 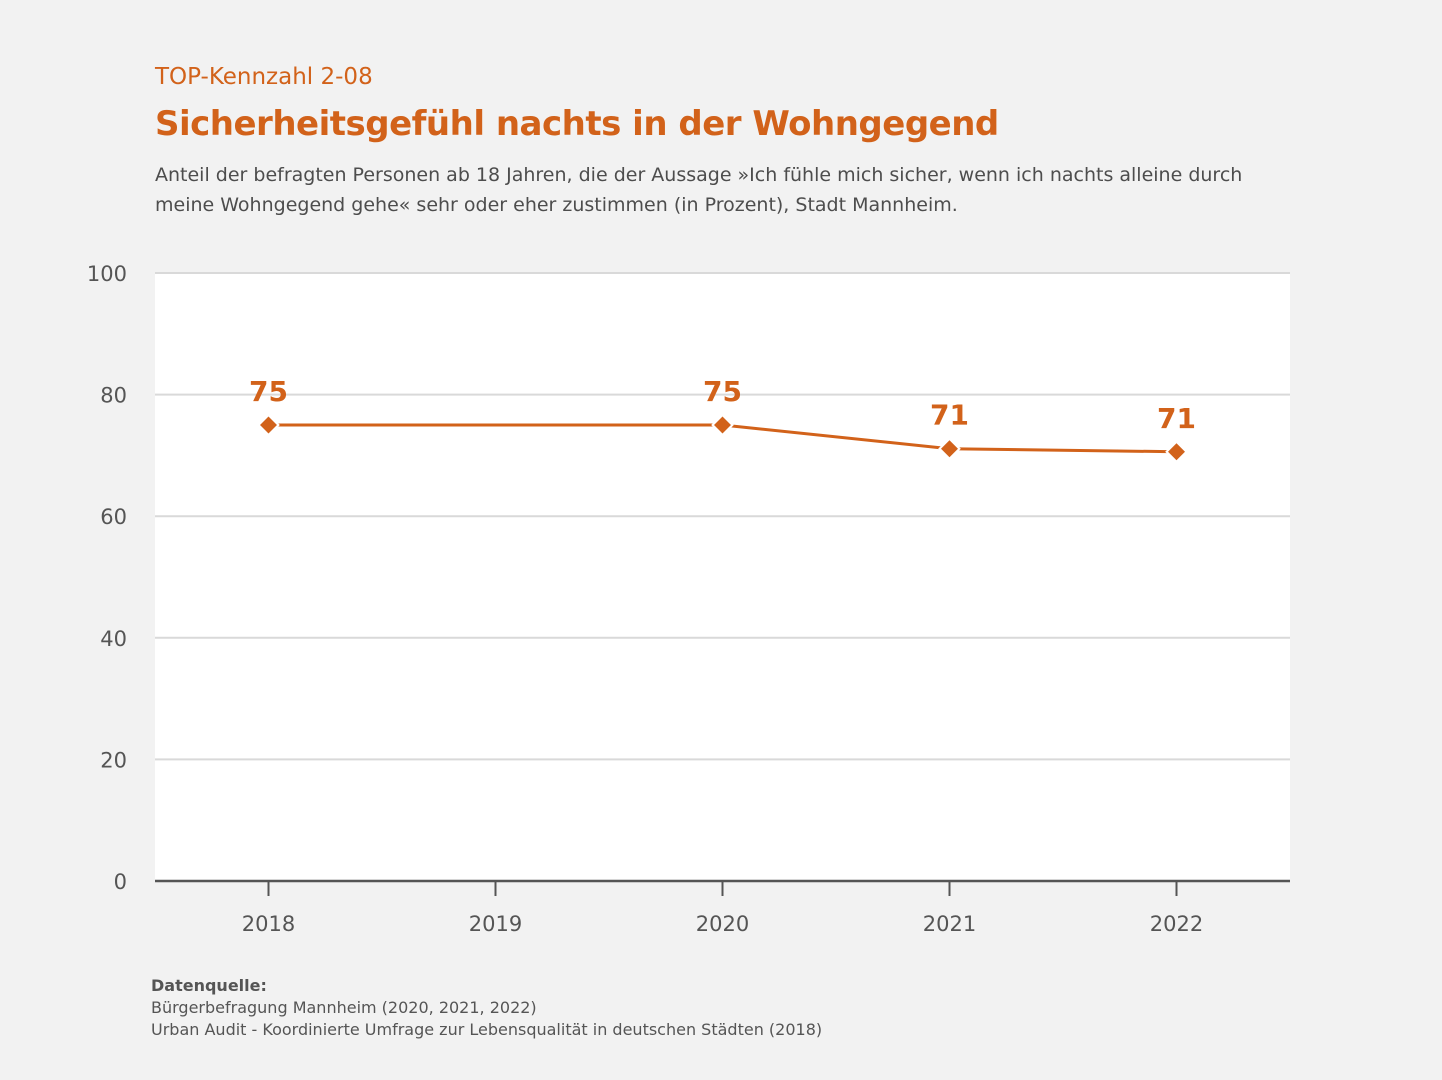 I want to click on x-tick-label: 2022, so click(x=1176, y=924).